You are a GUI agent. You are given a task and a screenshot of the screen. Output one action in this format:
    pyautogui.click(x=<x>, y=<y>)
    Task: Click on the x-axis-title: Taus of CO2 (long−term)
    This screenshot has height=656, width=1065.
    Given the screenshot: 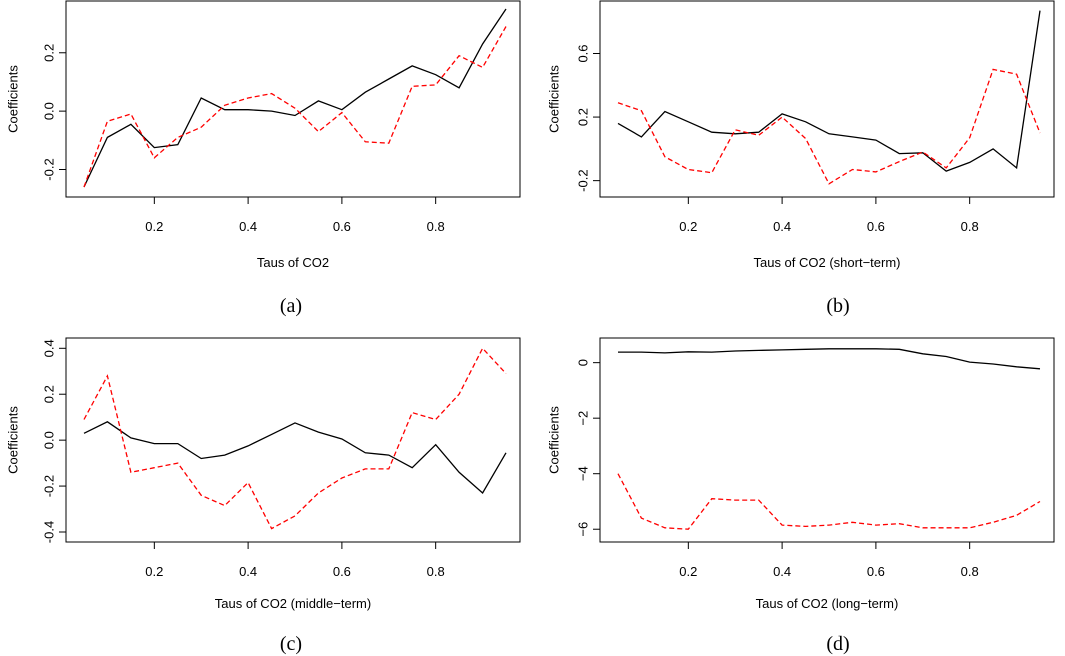 What is the action you would take?
    pyautogui.click(x=827, y=603)
    